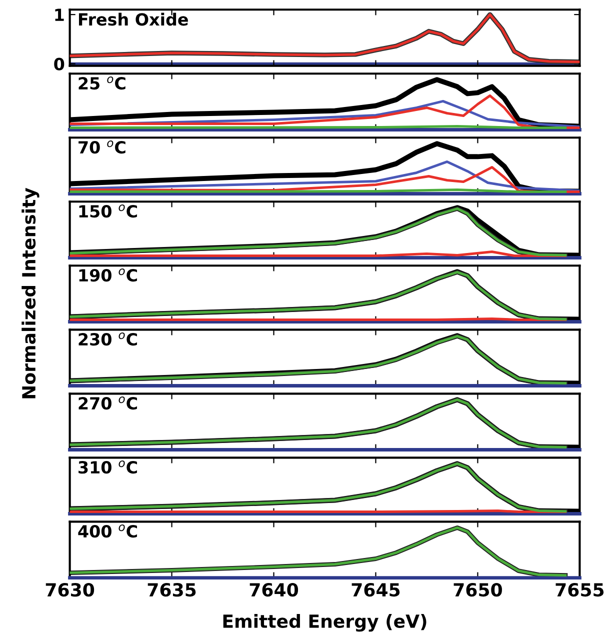  Describe the element at coordinates (172, 589) in the screenshot. I see `x-tick-label: 7635` at that location.